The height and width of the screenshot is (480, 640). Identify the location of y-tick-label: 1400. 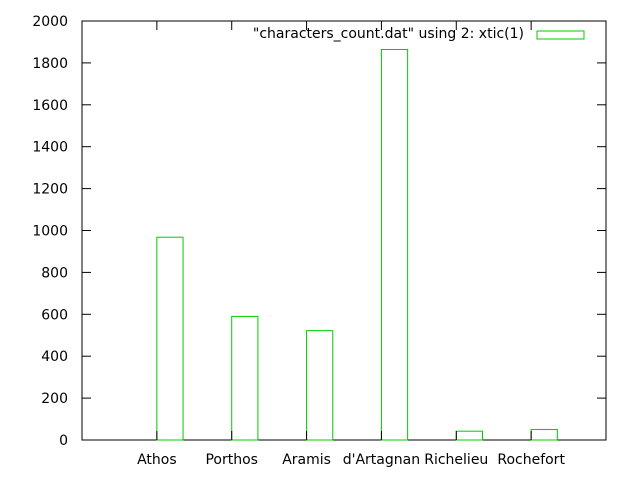
(50, 148).